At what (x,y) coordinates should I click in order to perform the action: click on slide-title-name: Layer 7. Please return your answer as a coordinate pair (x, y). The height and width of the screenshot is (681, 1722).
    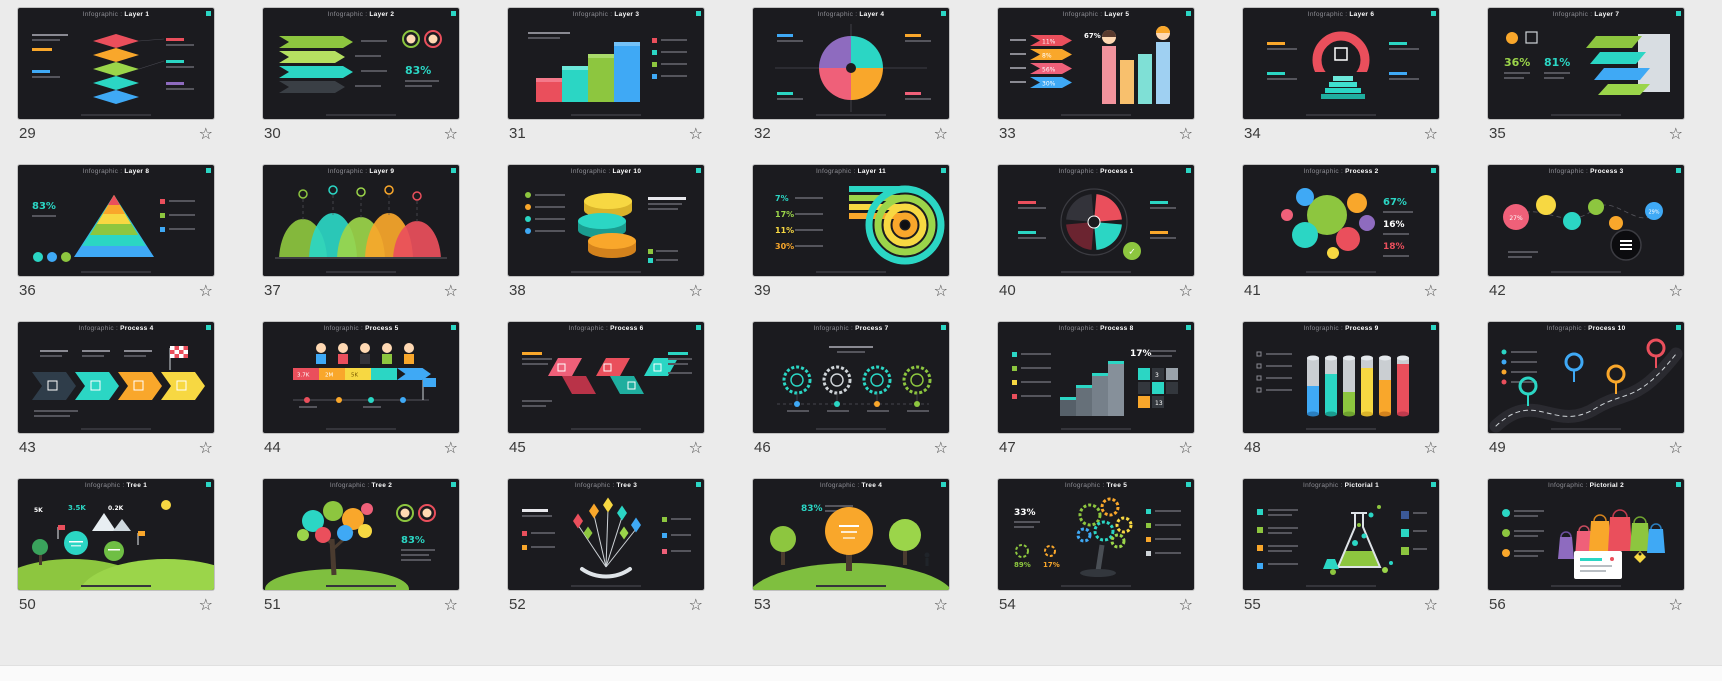
    Looking at the image, I should click on (1607, 14).